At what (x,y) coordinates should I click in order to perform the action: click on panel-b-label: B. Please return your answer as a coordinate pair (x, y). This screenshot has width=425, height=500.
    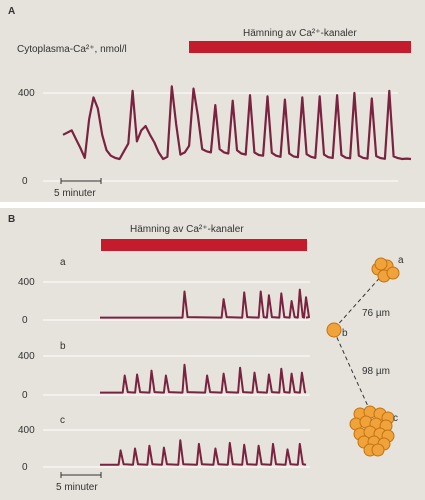
    Looking at the image, I should click on (11, 219).